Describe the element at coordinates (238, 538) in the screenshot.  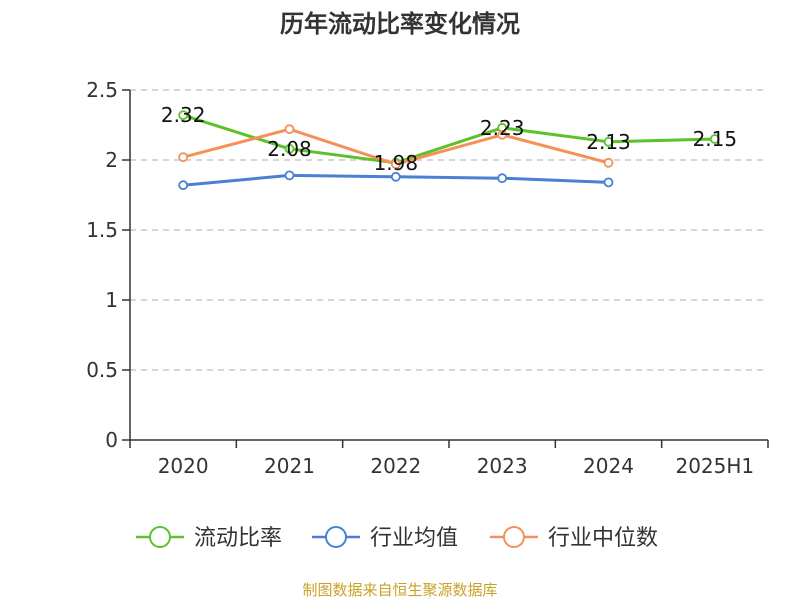
I see `legend-label: 流动比率` at that location.